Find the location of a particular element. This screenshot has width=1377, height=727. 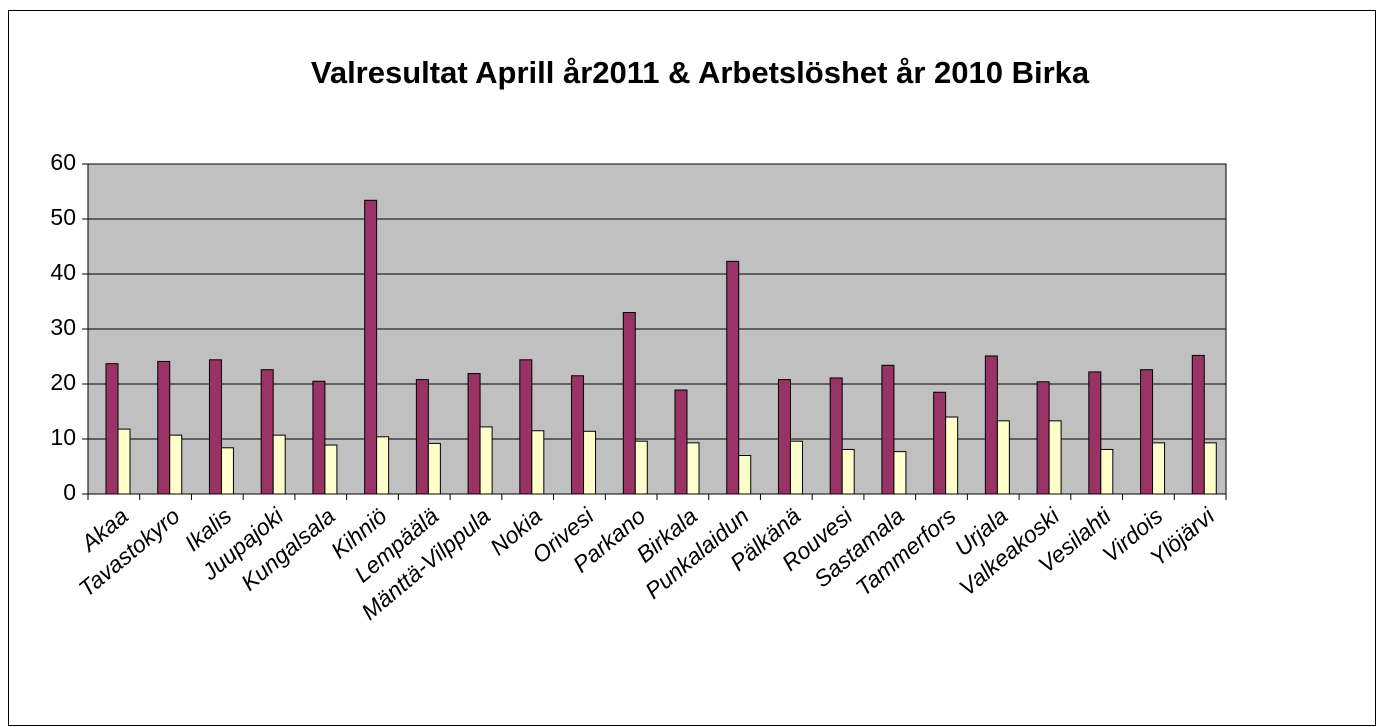

y-tick-label: 10 is located at coordinates (63, 437).